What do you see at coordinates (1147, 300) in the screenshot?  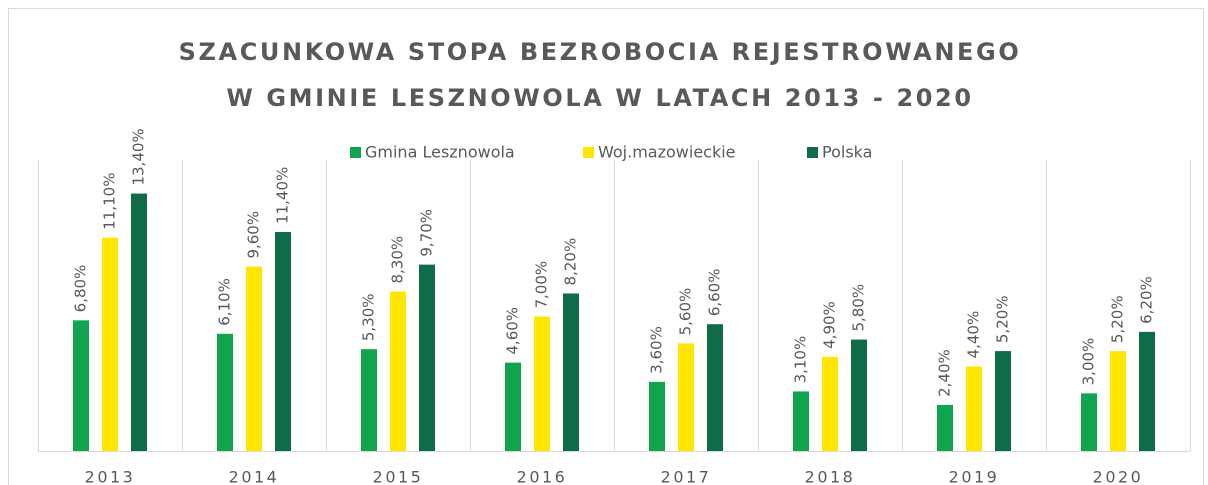 I see `data-label: 6,20%` at bounding box center [1147, 300].